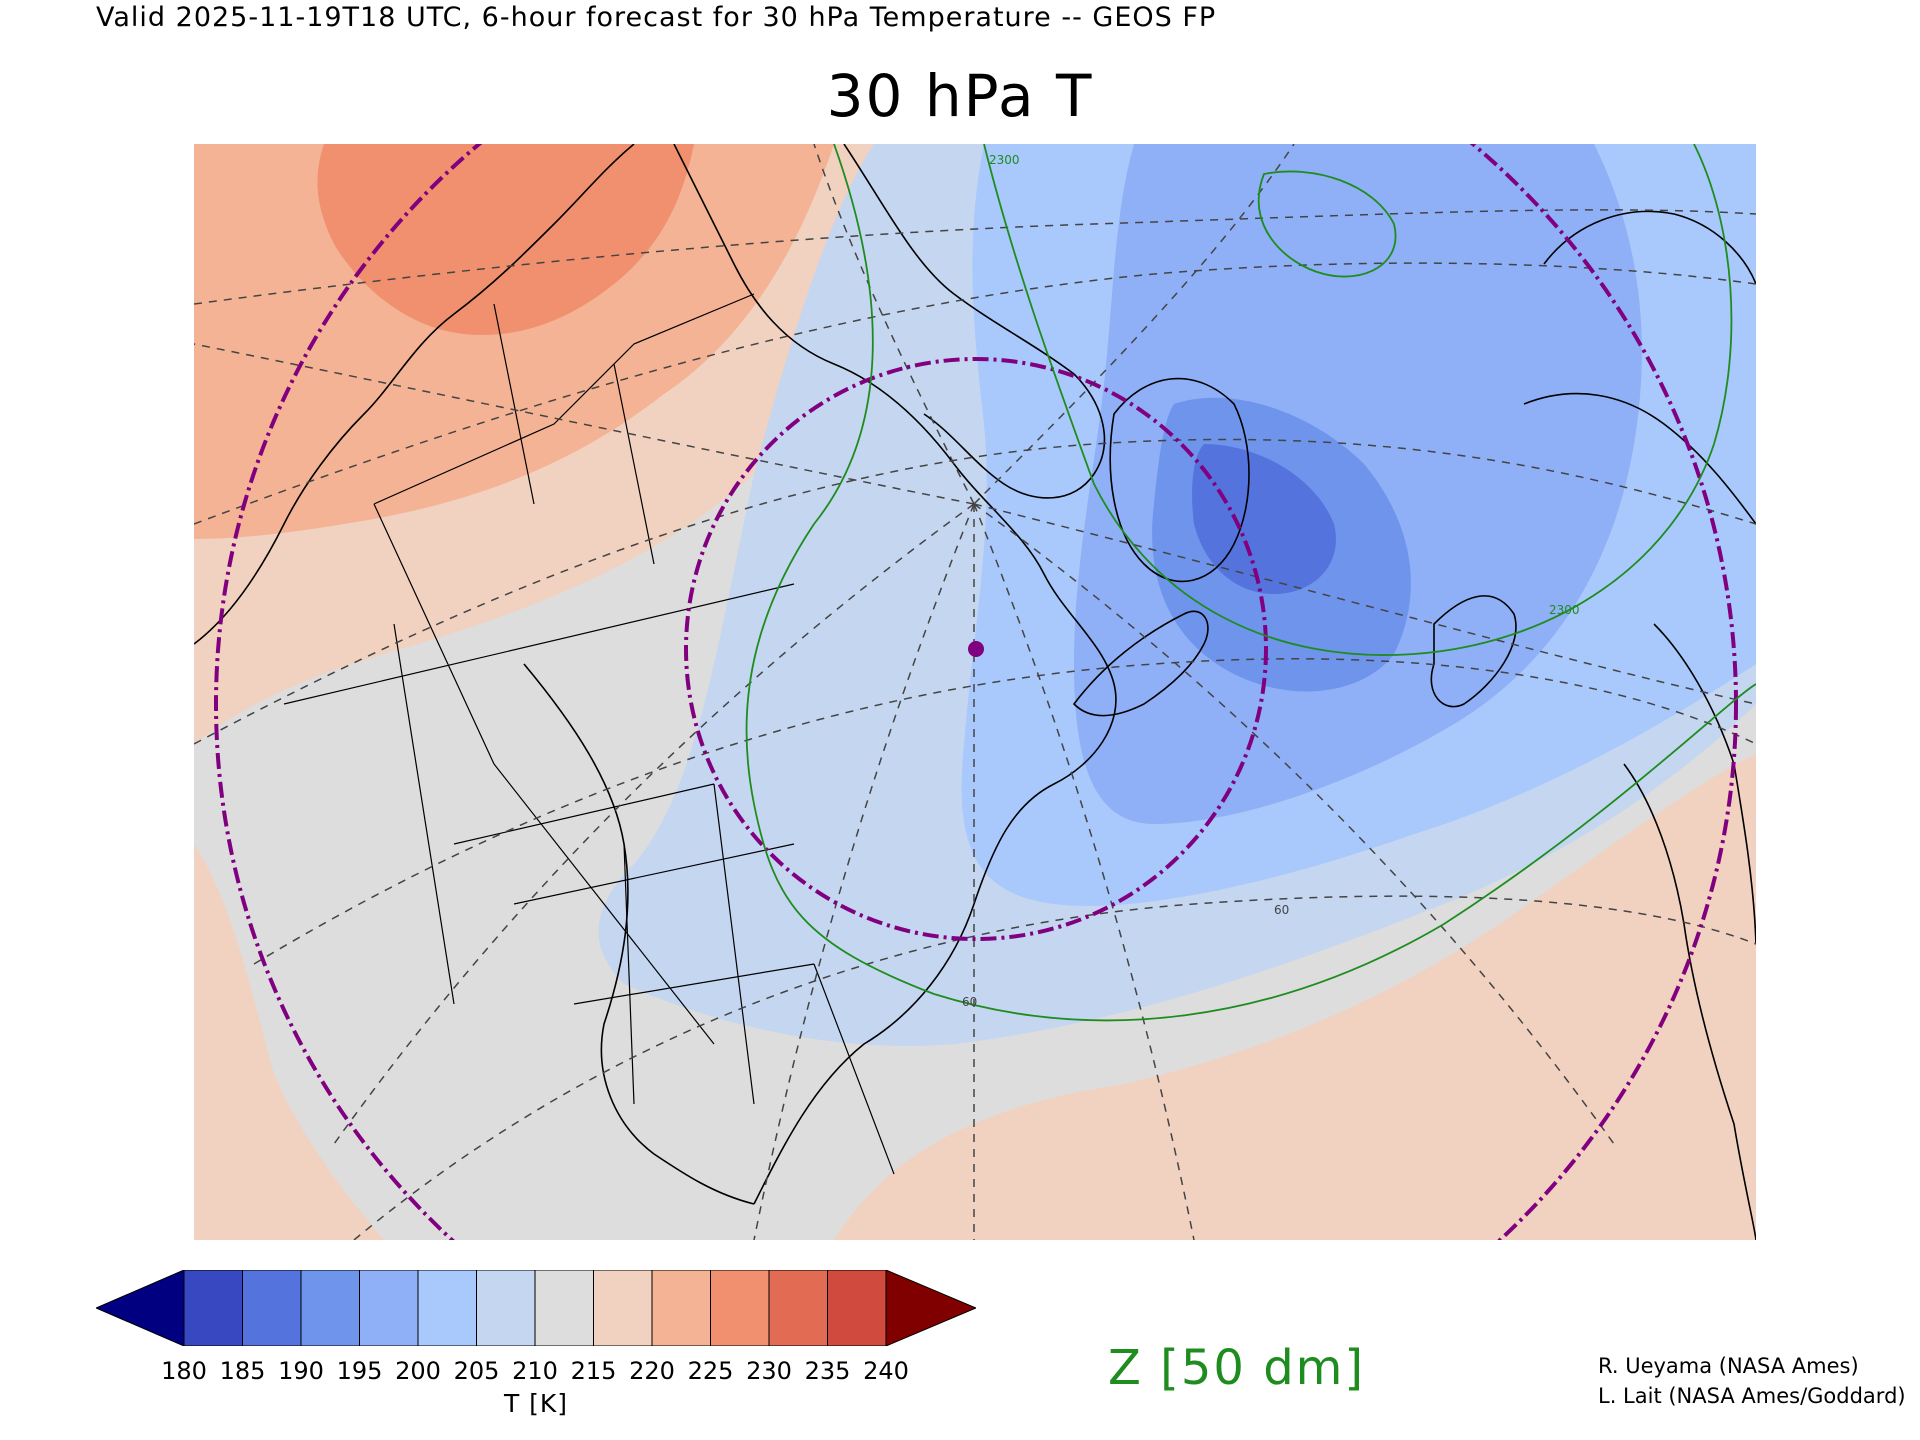 The height and width of the screenshot is (1440, 1920). I want to click on chart-title: 30 hPa T, so click(960, 96).